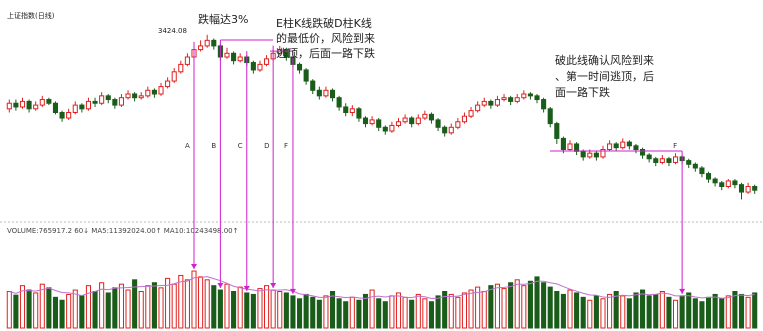 The width and height of the screenshot is (763, 331). What do you see at coordinates (324, 23) in the screenshot?
I see `annotation-e-line1: E柱K线跌破D柱K线` at bounding box center [324, 23].